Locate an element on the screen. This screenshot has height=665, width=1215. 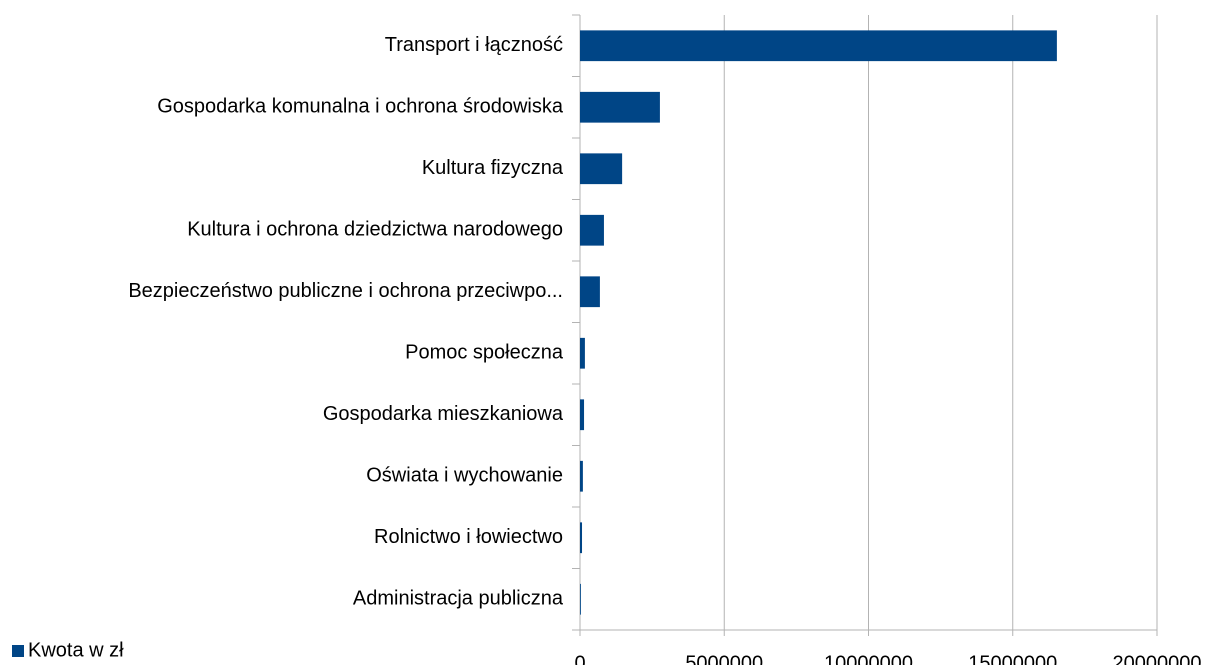
legend-label: Kwota w zł is located at coordinates (76, 650).